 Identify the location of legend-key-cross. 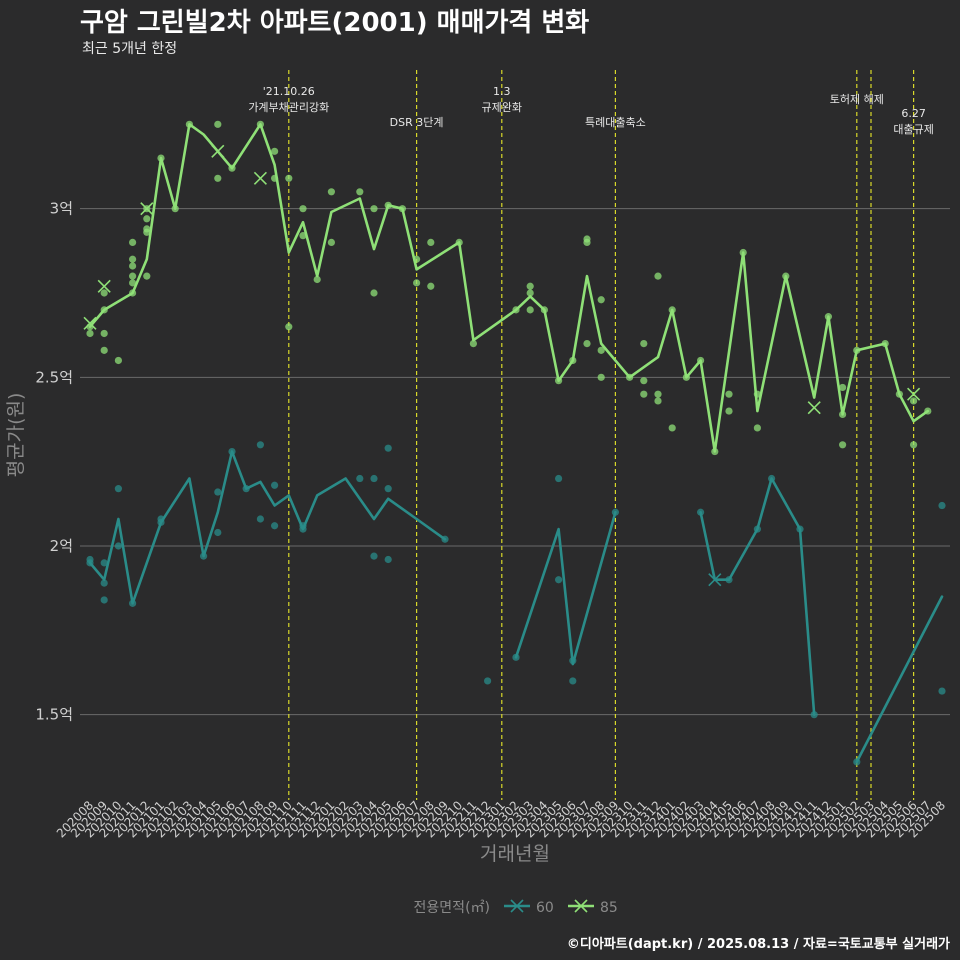
(581, 906).